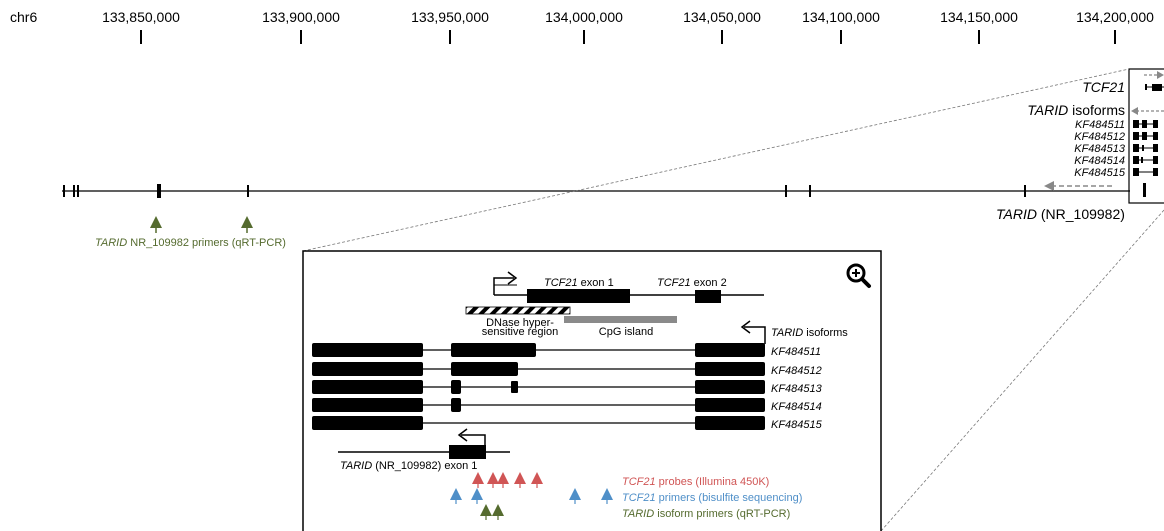  I want to click on magnifier-icon, so click(858, 275).